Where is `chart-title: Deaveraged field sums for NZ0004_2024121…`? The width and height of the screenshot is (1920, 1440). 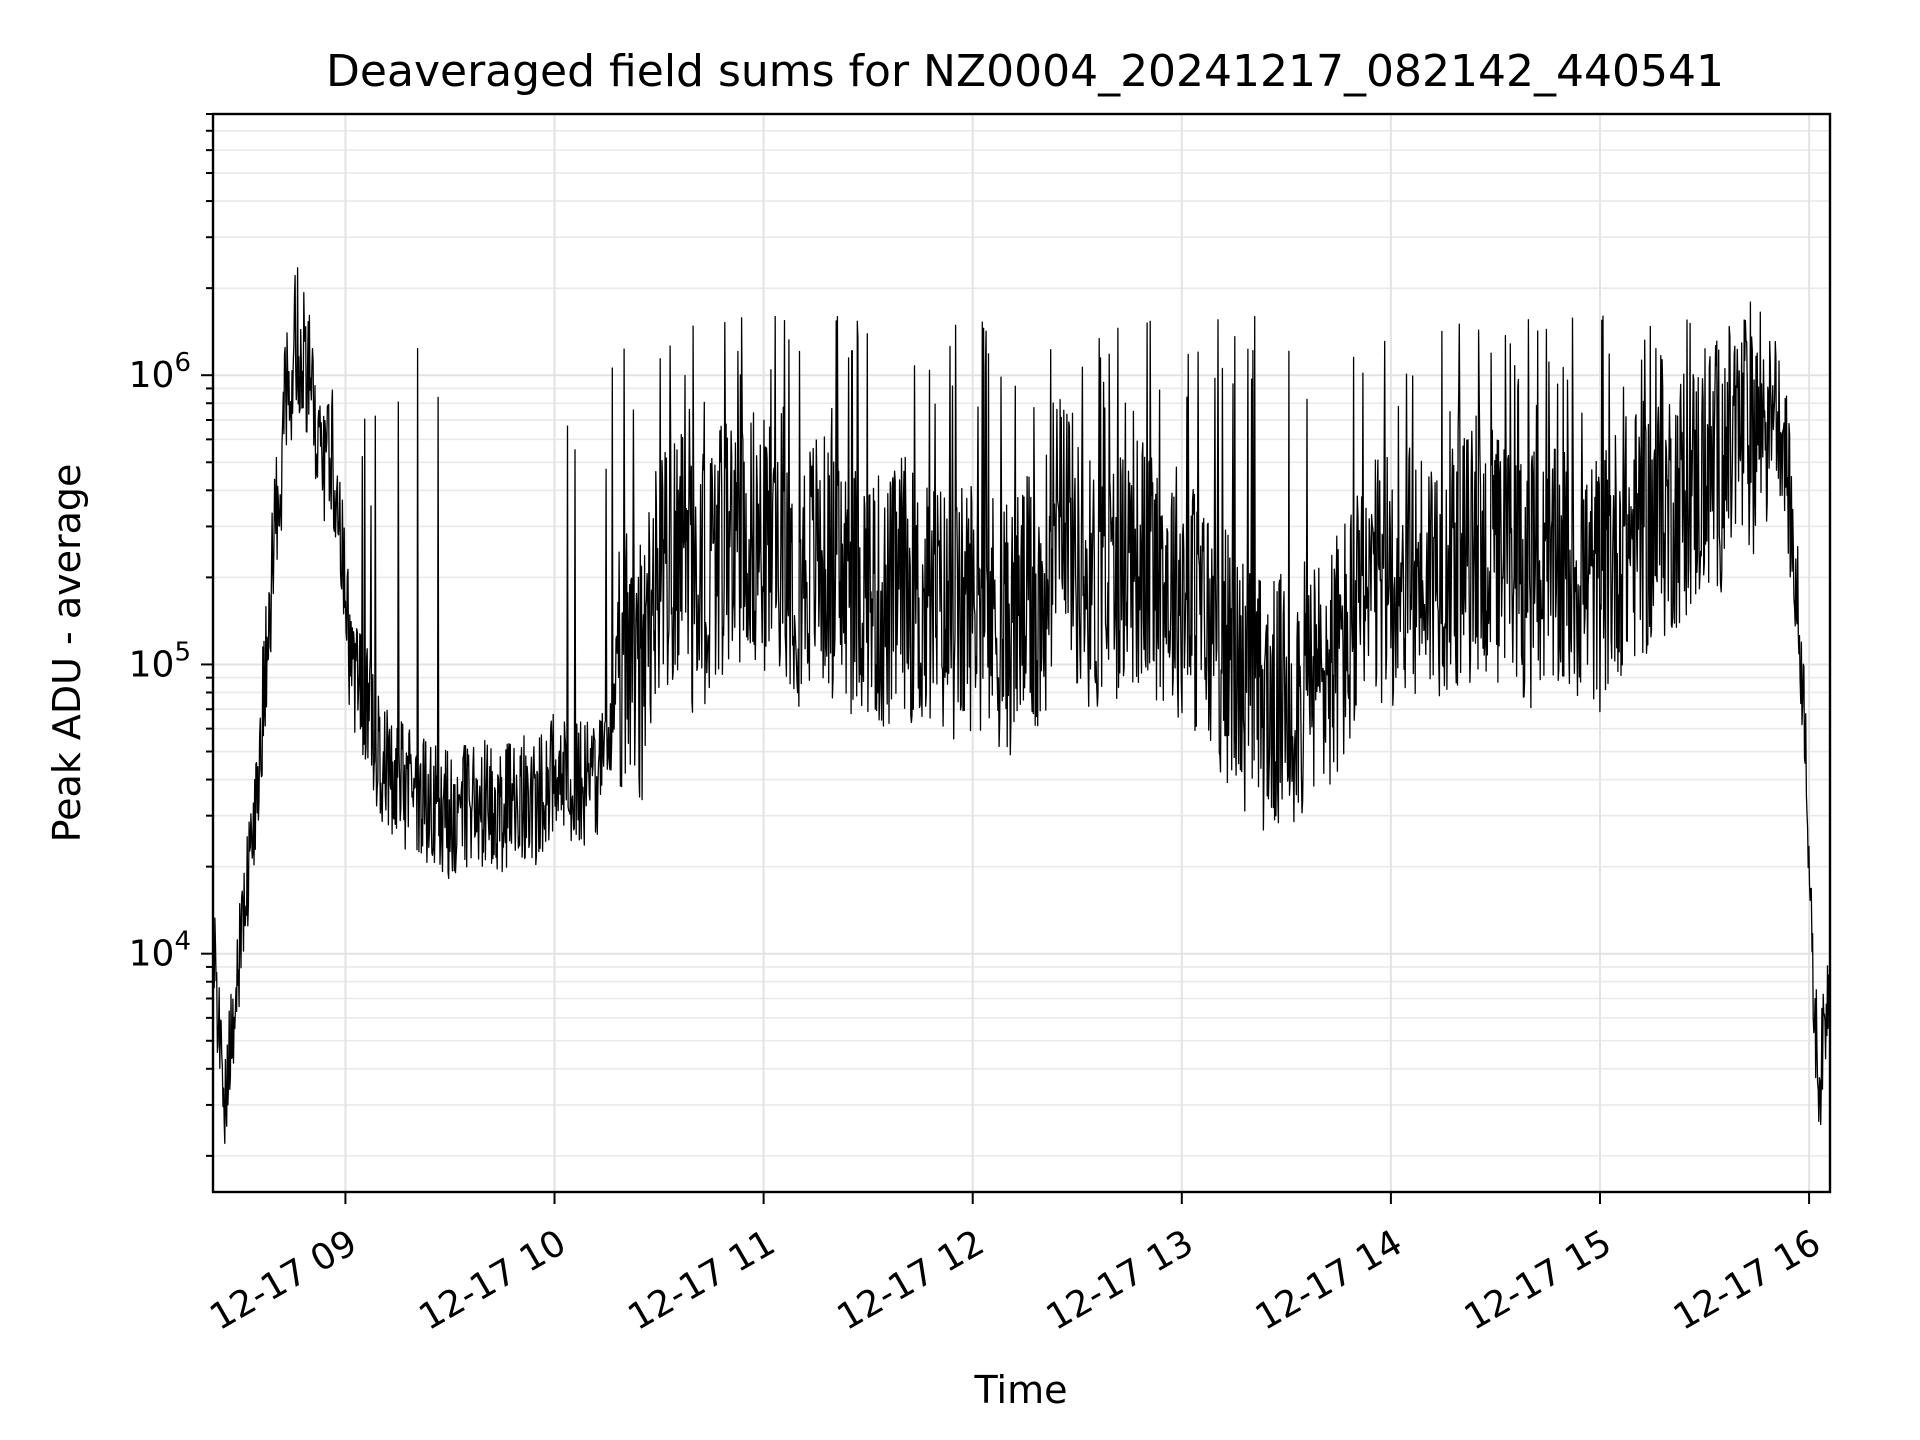
chart-title: Deaveraged field sums for NZ0004_2024121… is located at coordinates (1025, 71).